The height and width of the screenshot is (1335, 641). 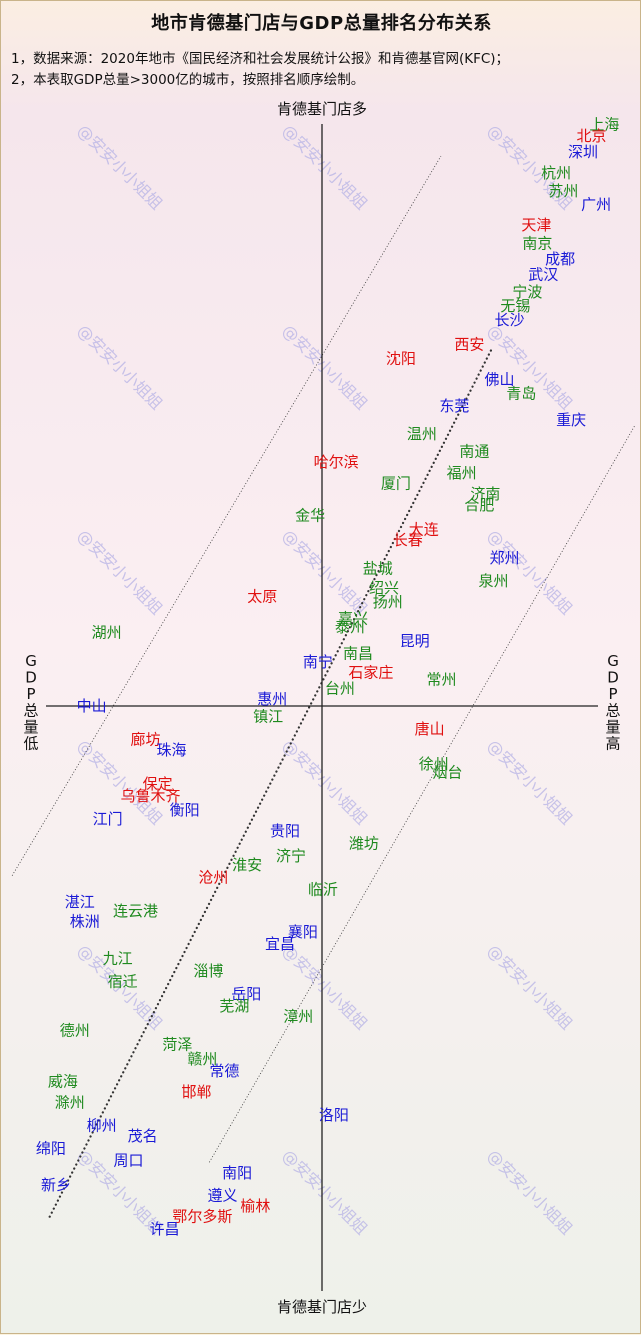 I want to click on city-label: 广州, so click(x=596, y=205).